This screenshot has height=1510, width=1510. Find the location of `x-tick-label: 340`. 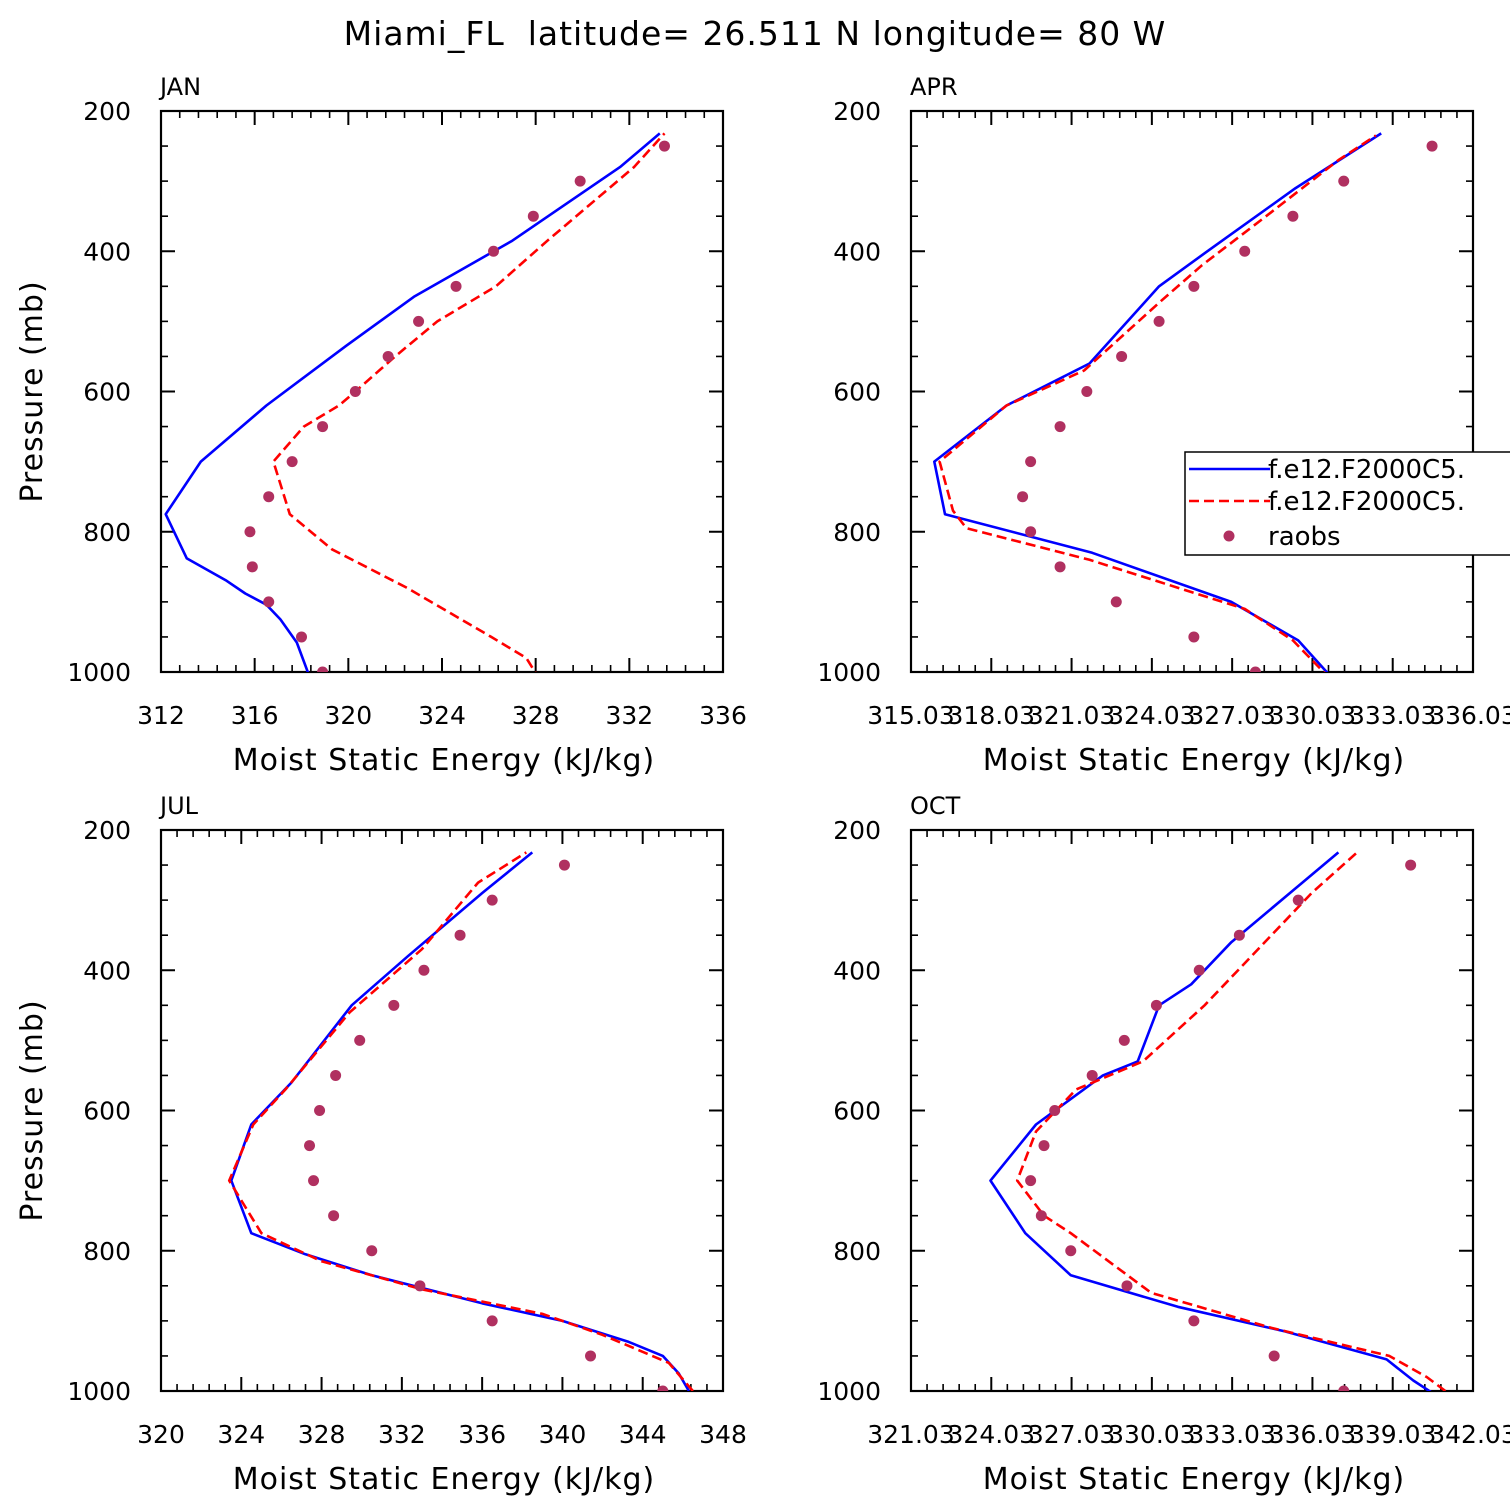

x-tick-label: 340 is located at coordinates (563, 1434).